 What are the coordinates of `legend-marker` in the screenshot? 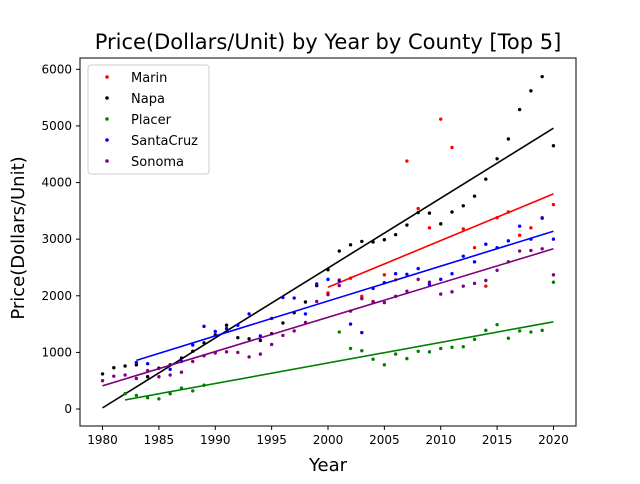 It's located at (107, 98).